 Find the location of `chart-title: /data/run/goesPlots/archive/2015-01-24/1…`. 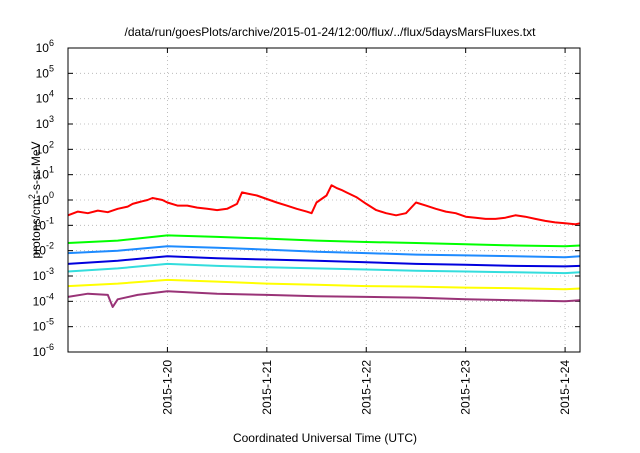

chart-title: /data/run/goesPlots/archive/2015-01-24/1… is located at coordinates (331, 32).